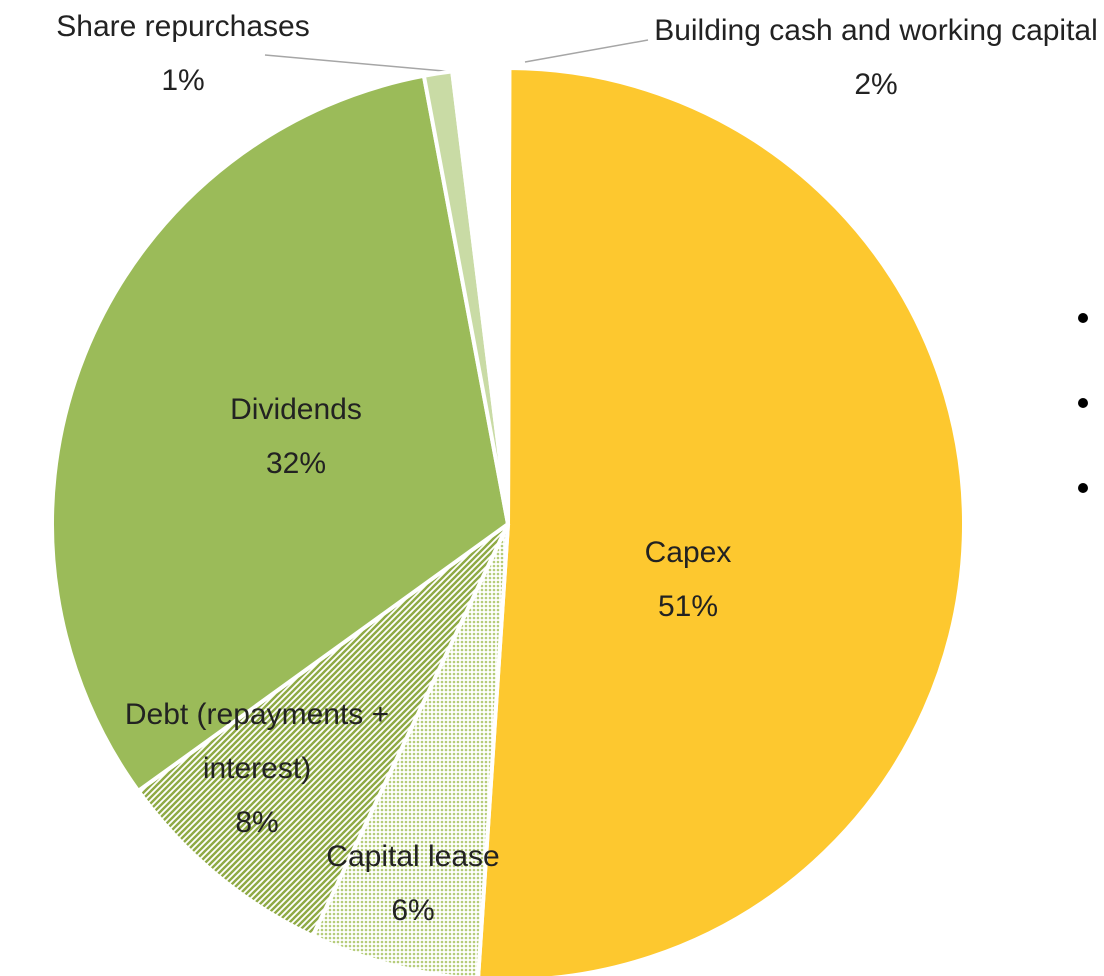 The width and height of the screenshot is (1104, 976). I want to click on category-label: Dividends, so click(296, 409).